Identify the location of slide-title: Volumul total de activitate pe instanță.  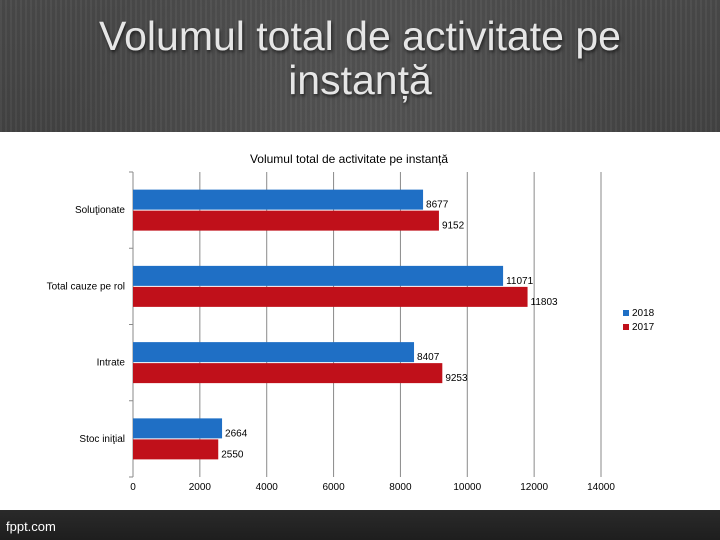
(360, 58).